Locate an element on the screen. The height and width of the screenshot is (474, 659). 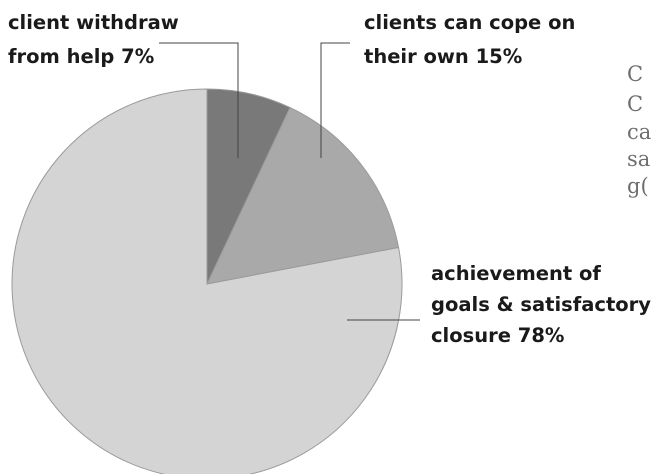
slice-label-cope: clients can cope on their own 15% is located at coordinates (473, 39).